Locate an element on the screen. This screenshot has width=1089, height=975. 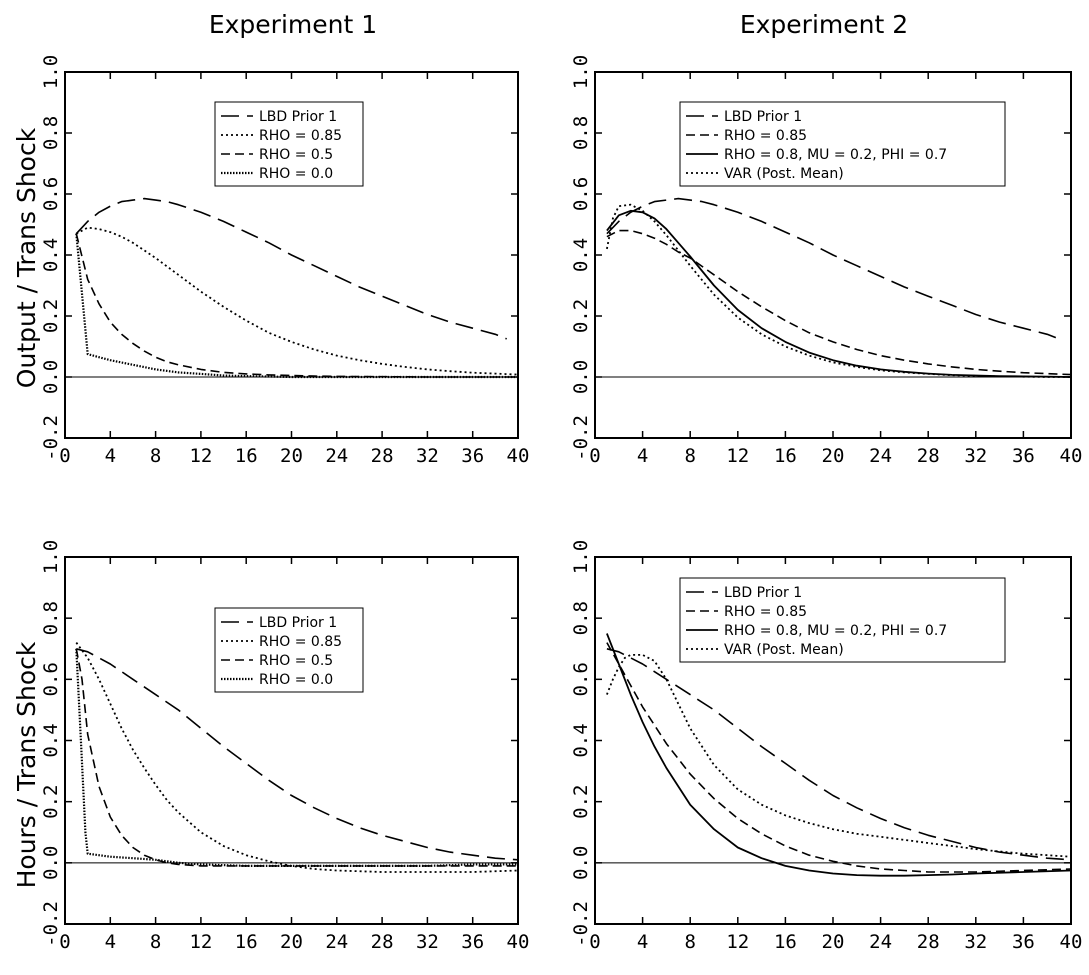
column-title-experiment-1: Experiment 1 is located at coordinates (293, 24).